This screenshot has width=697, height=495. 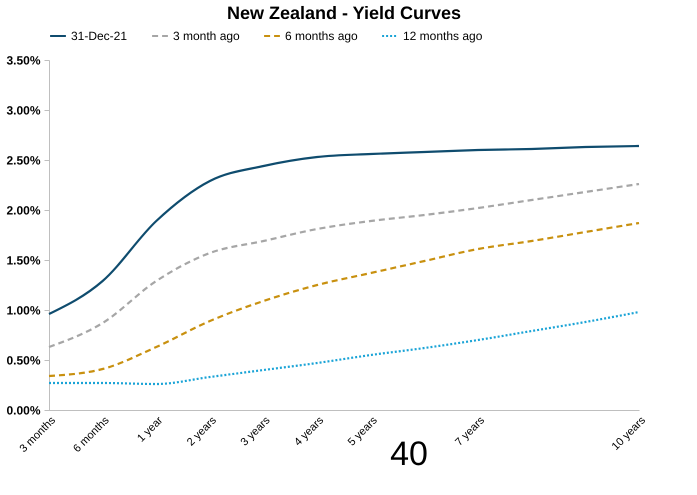 I want to click on legend-label: 6 months ago, so click(x=321, y=36).